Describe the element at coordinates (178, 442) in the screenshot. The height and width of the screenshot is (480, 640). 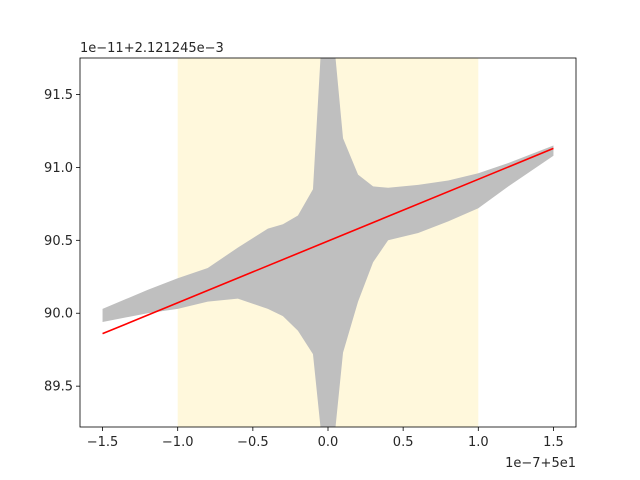
I see `x-tick-label: −1.0` at that location.